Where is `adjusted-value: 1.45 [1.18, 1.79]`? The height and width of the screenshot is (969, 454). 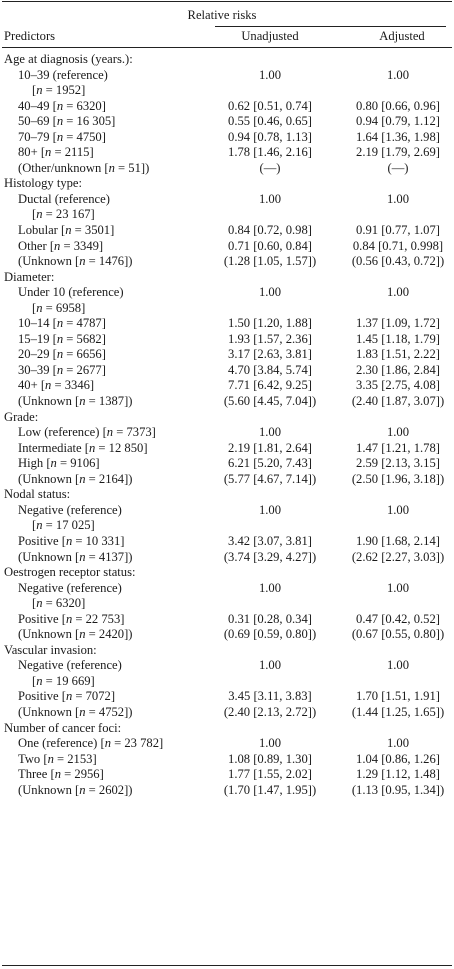
adjusted-value: 1.45 [1.18, 1.79] is located at coordinates (398, 338).